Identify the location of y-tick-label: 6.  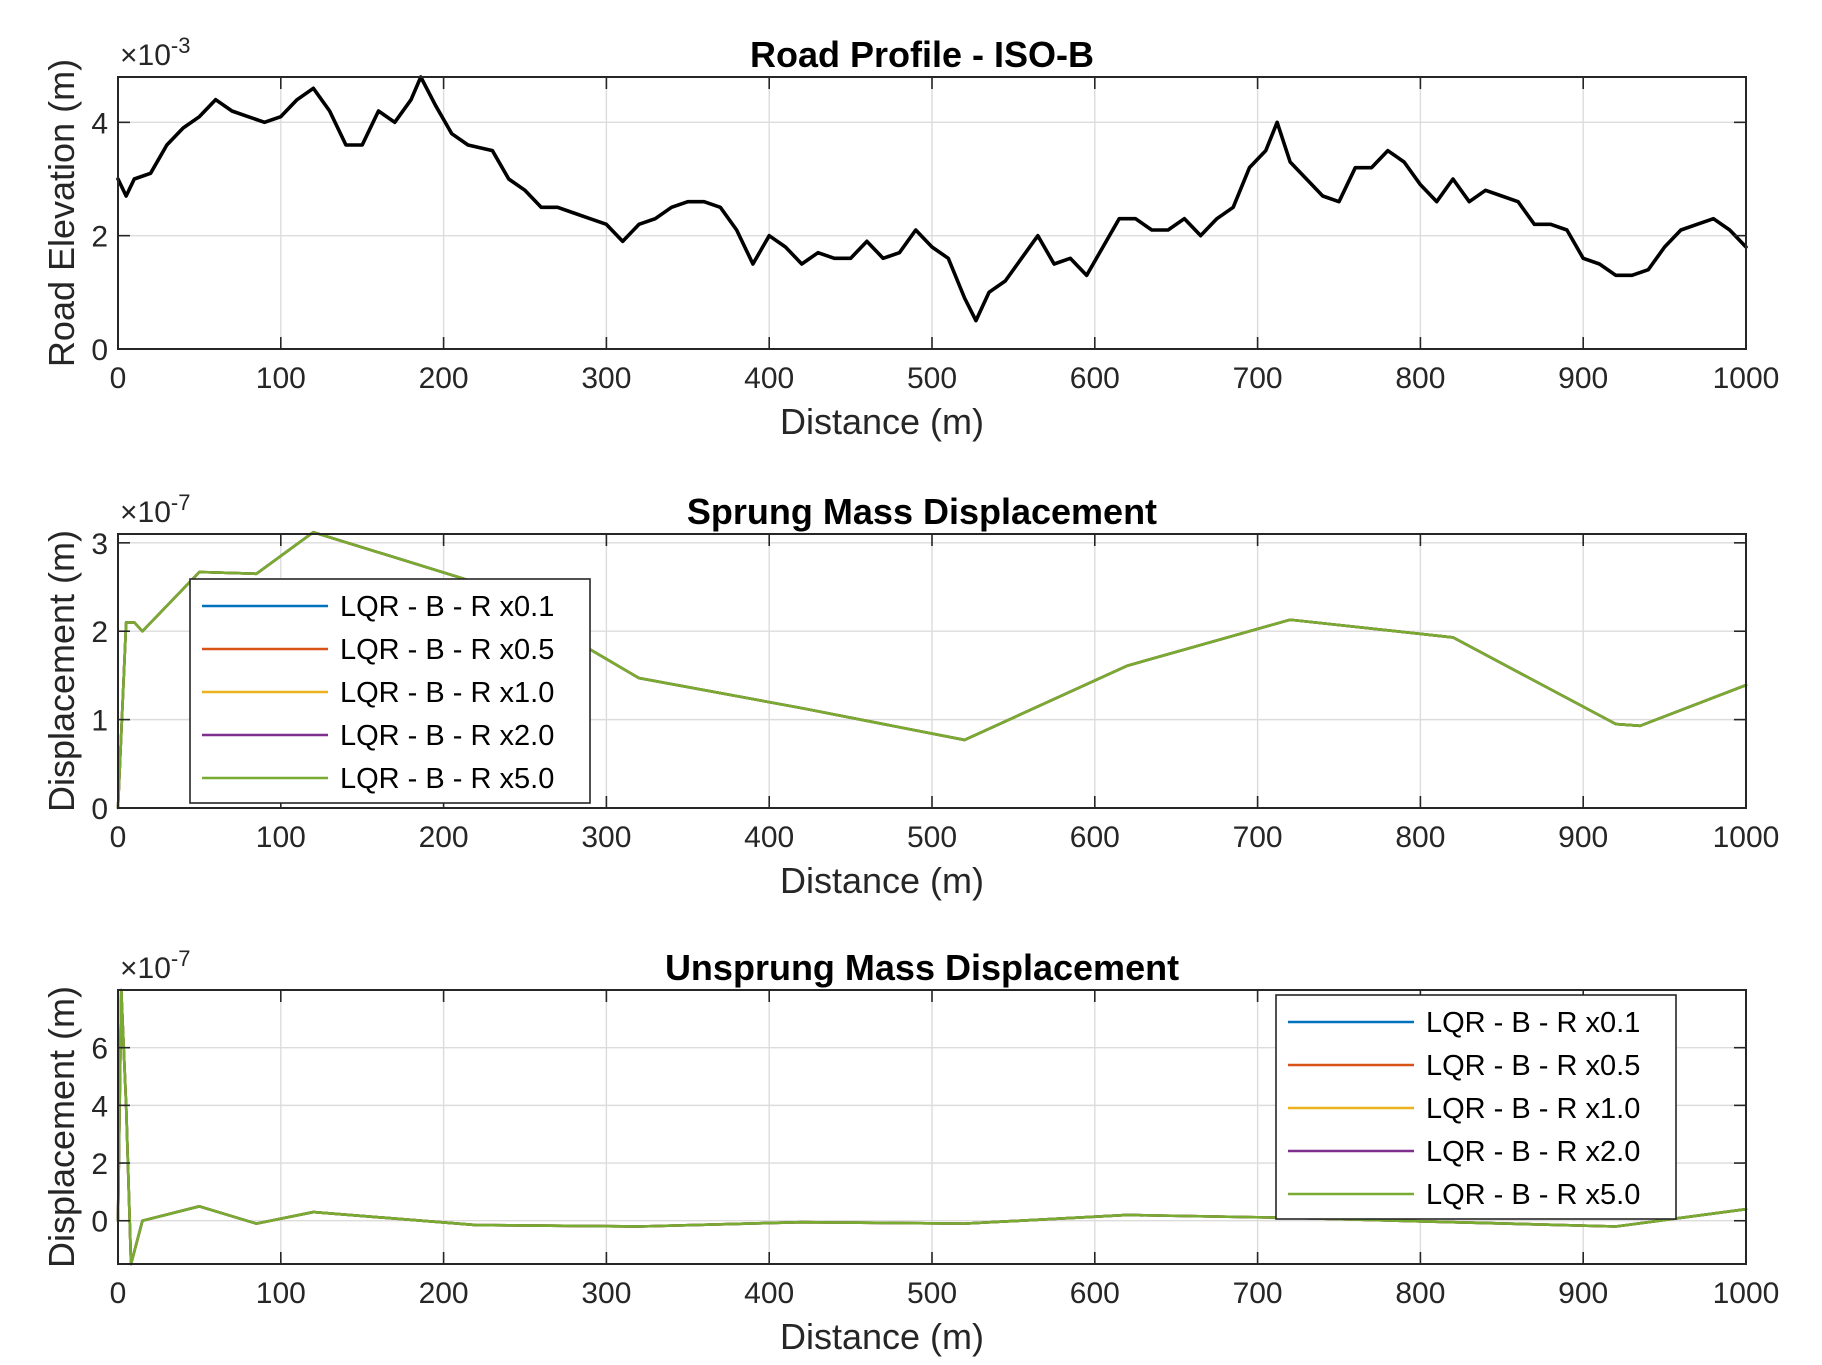
(99, 1049).